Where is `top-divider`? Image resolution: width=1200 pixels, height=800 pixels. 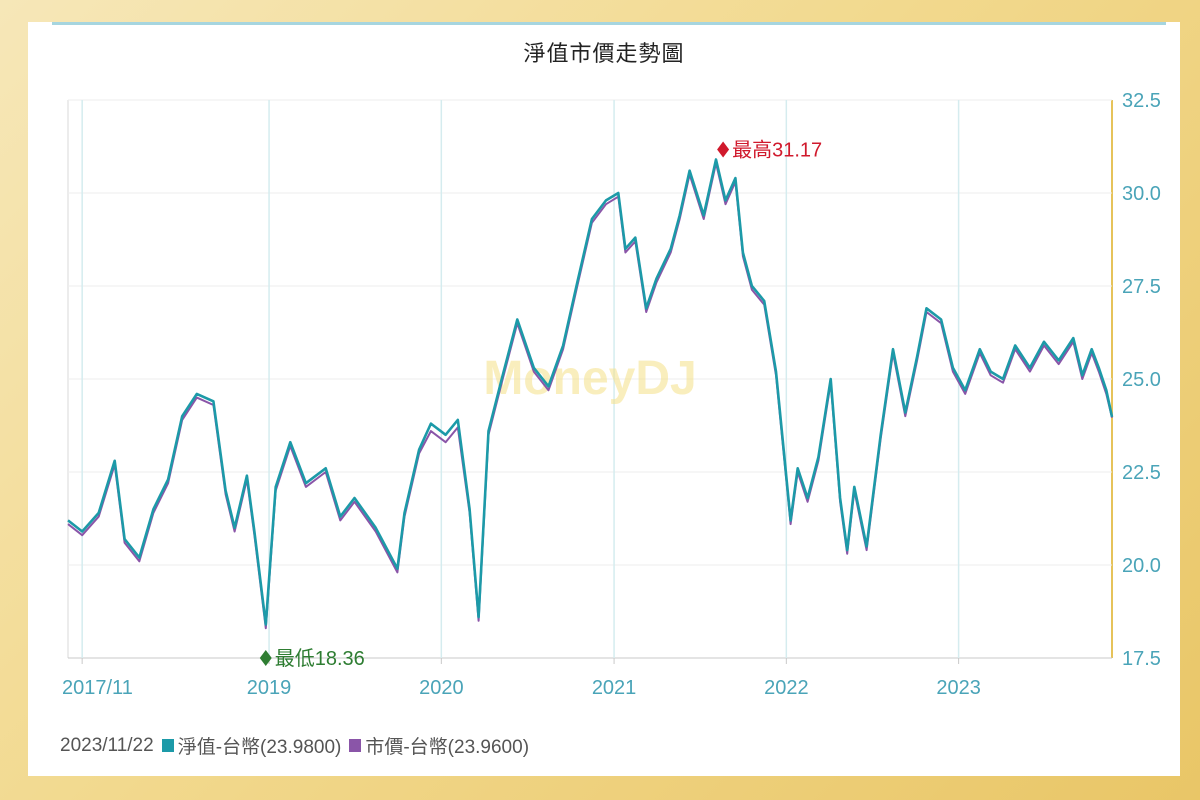
top-divider is located at coordinates (609, 23).